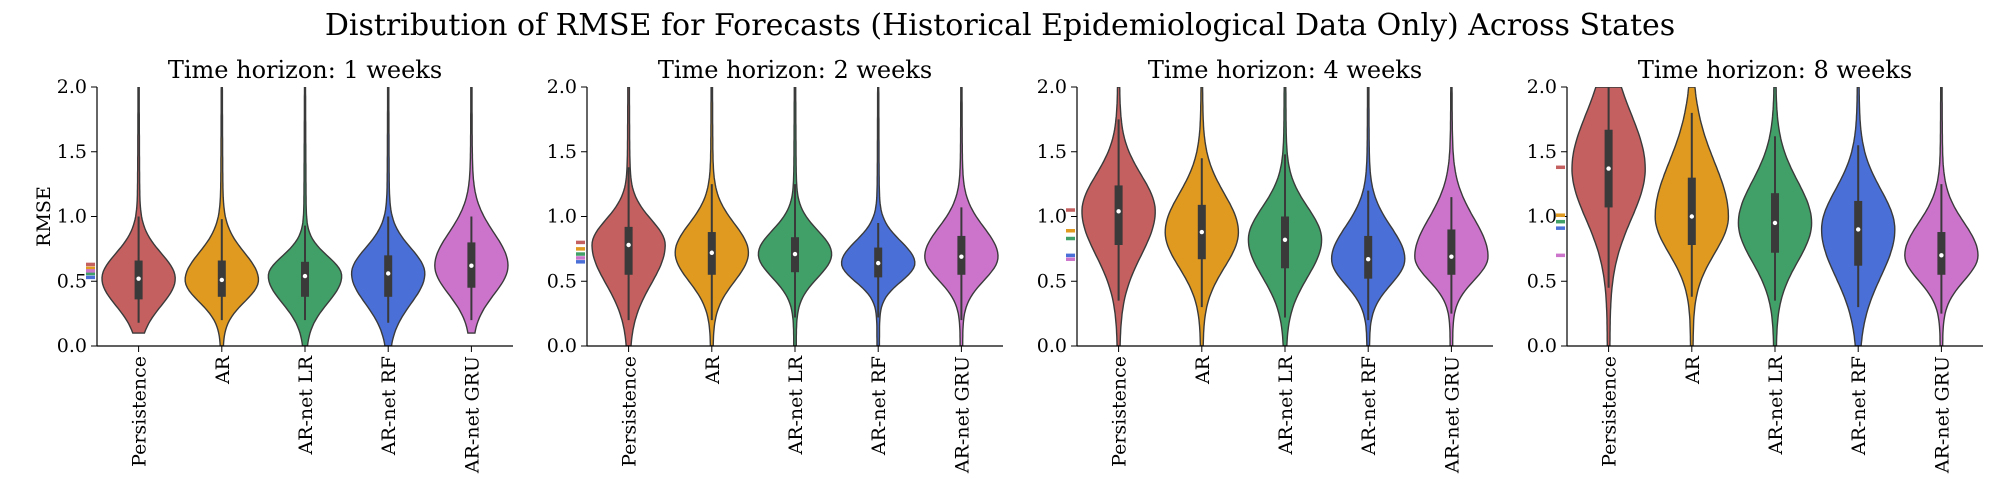 The height and width of the screenshot is (500, 2000). What do you see at coordinates (1775, 70) in the screenshot?
I see `panel-title: Time horizon: 8 weeks` at bounding box center [1775, 70].